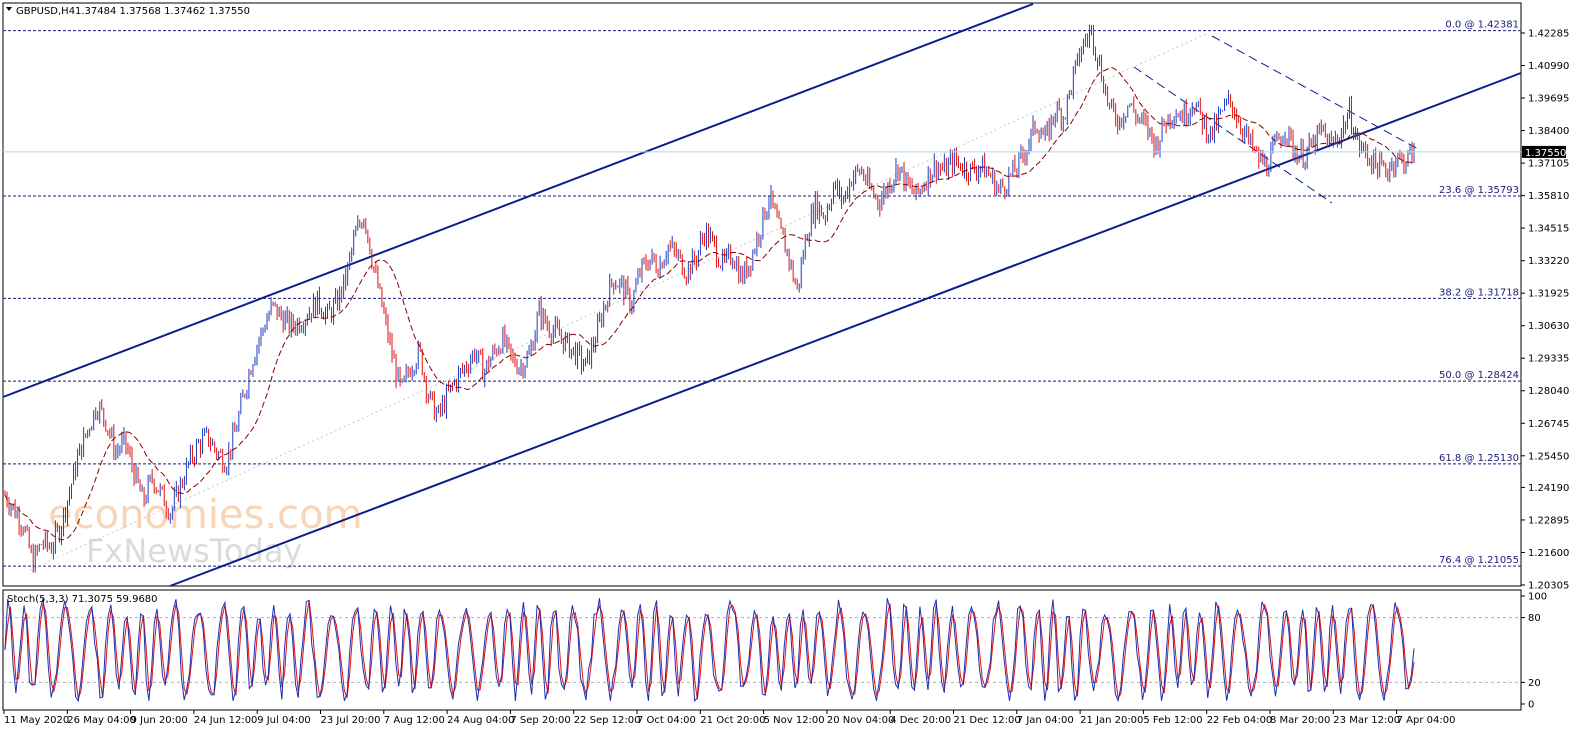 The image size is (1596, 743). I want to click on time-tick-label: 7 Jan 04:00, so click(1045, 720).